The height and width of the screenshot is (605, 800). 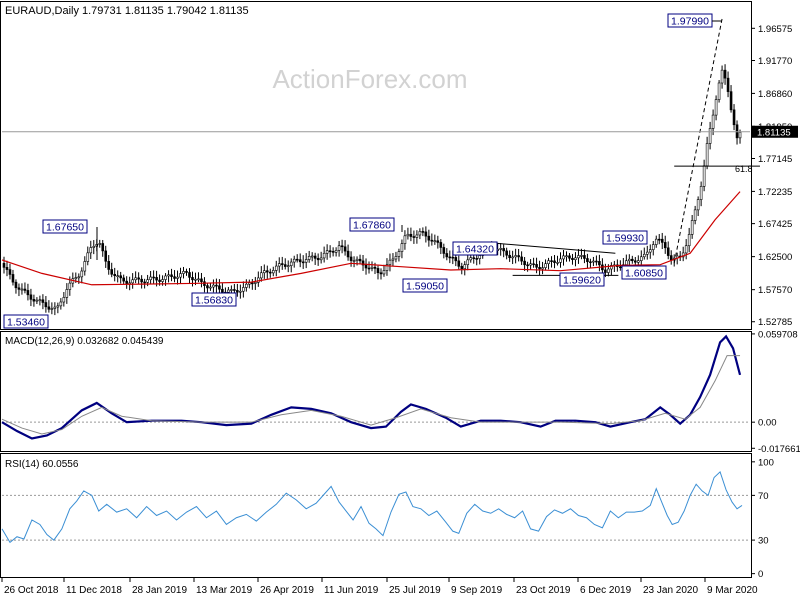 What do you see at coordinates (775, 322) in the screenshot?
I see `price-tick-label: 1.52785` at bounding box center [775, 322].